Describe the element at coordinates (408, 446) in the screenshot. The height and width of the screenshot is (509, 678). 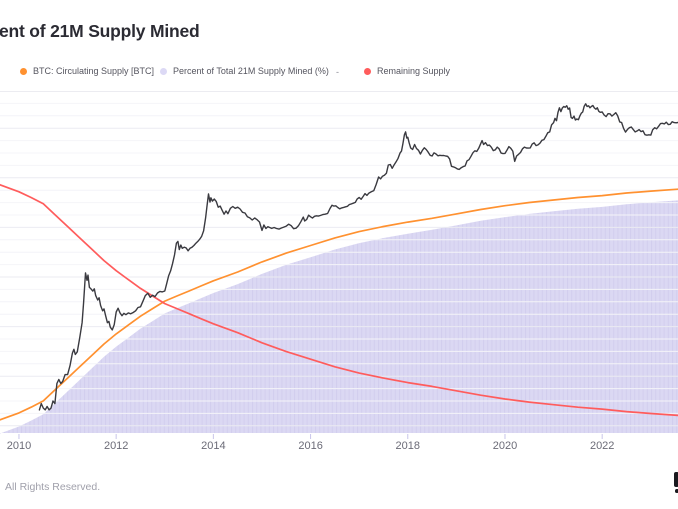
I see `x-axis-label-2018: 2018` at that location.